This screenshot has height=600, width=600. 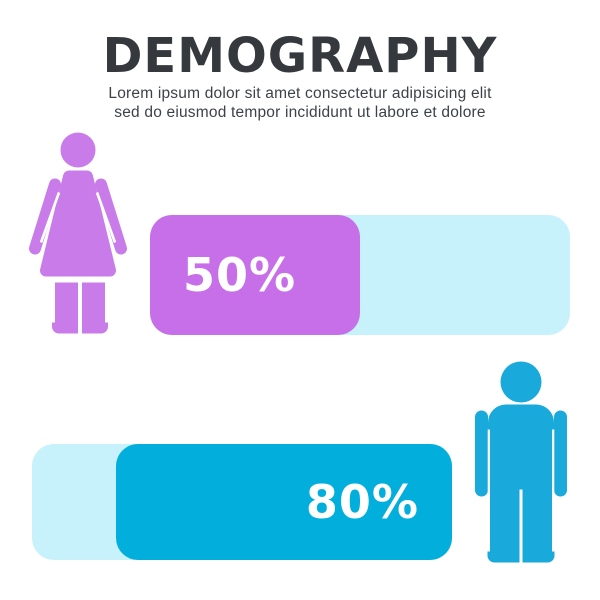 What do you see at coordinates (80, 233) in the screenshot?
I see `woman-icon` at bounding box center [80, 233].